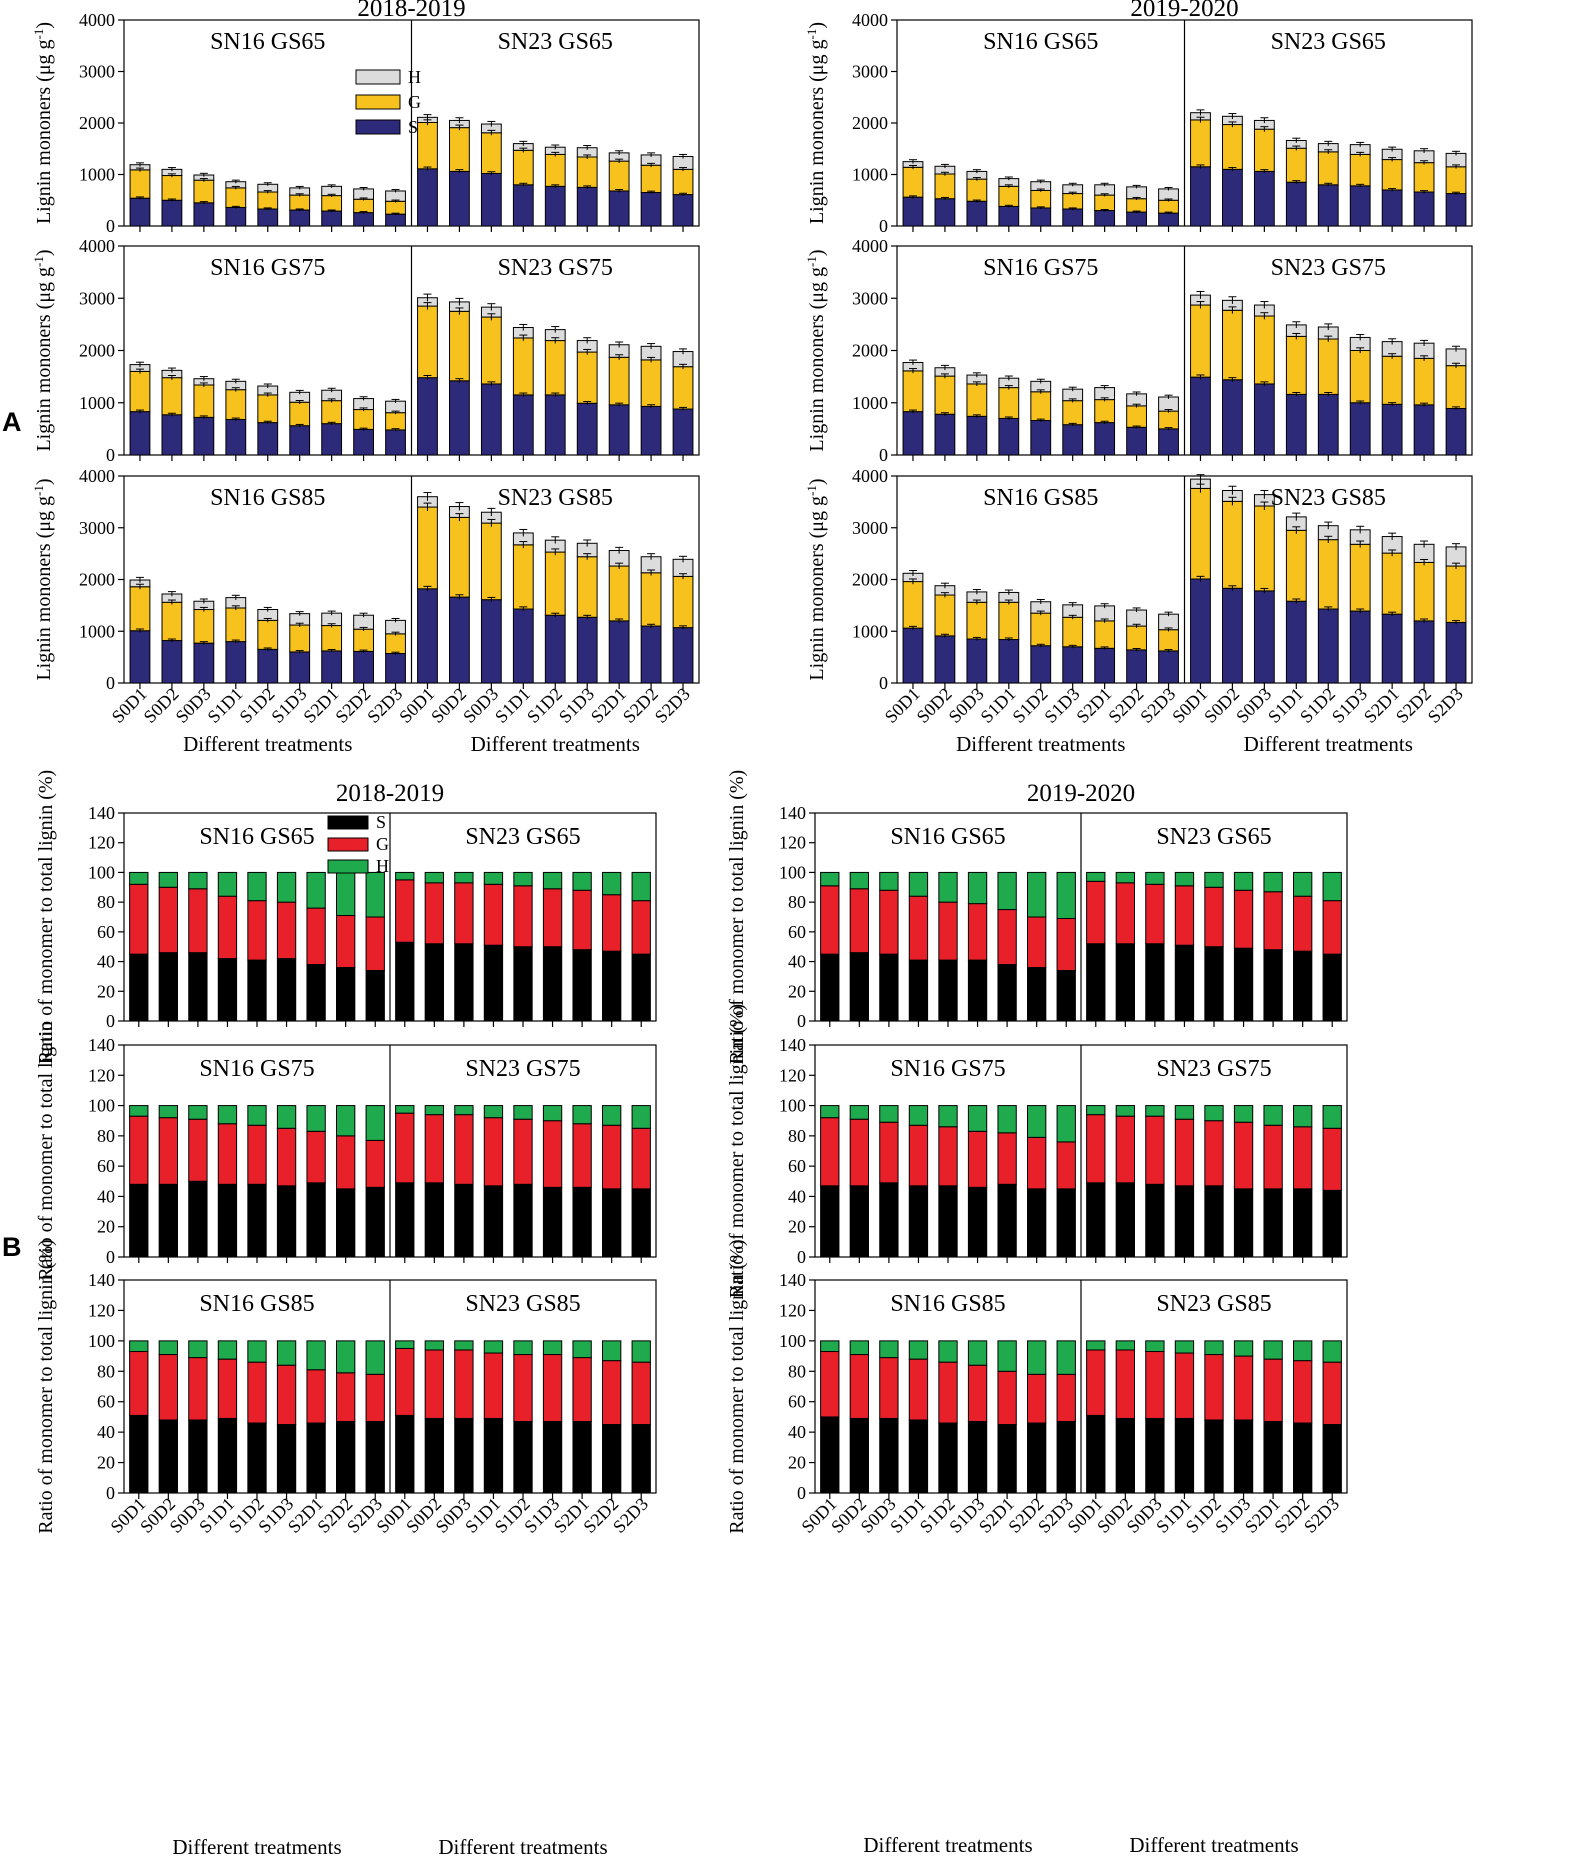 Image resolution: width=1574 pixels, height=1856 pixels. I want to click on x-tick-label: S0D3, so click(480, 705).